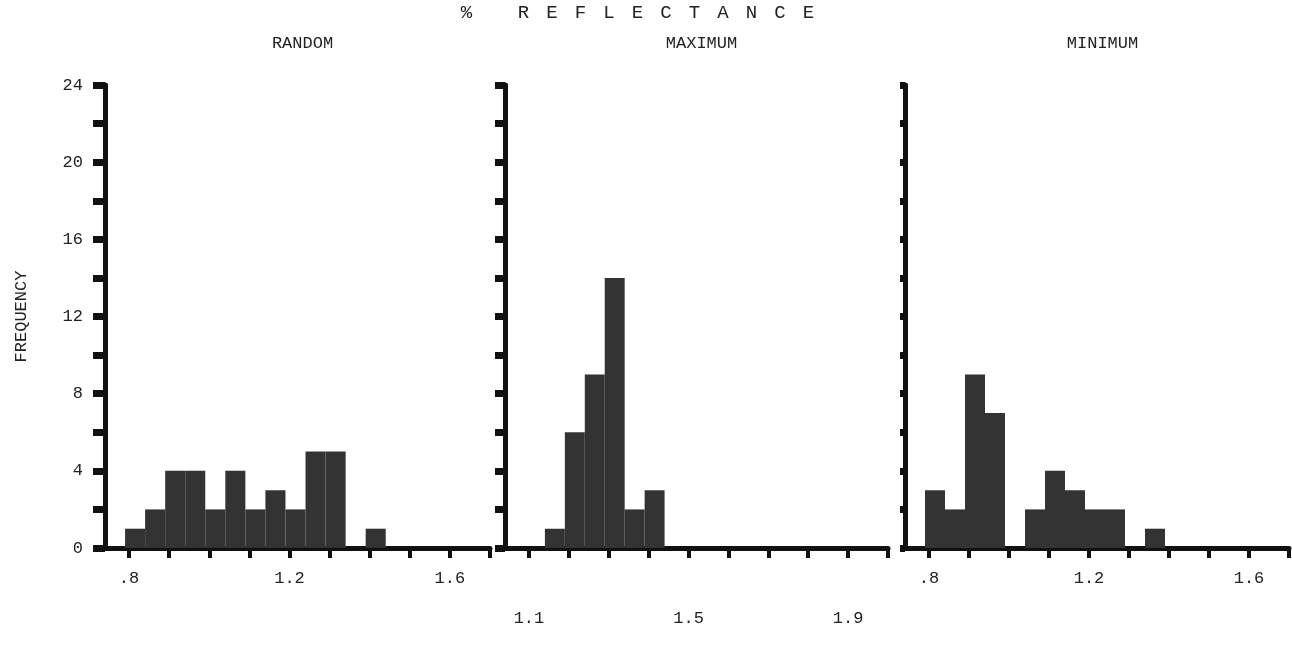 Image resolution: width=1292 pixels, height=651 pixels. I want to click on y-tick-label: 12, so click(72, 316).